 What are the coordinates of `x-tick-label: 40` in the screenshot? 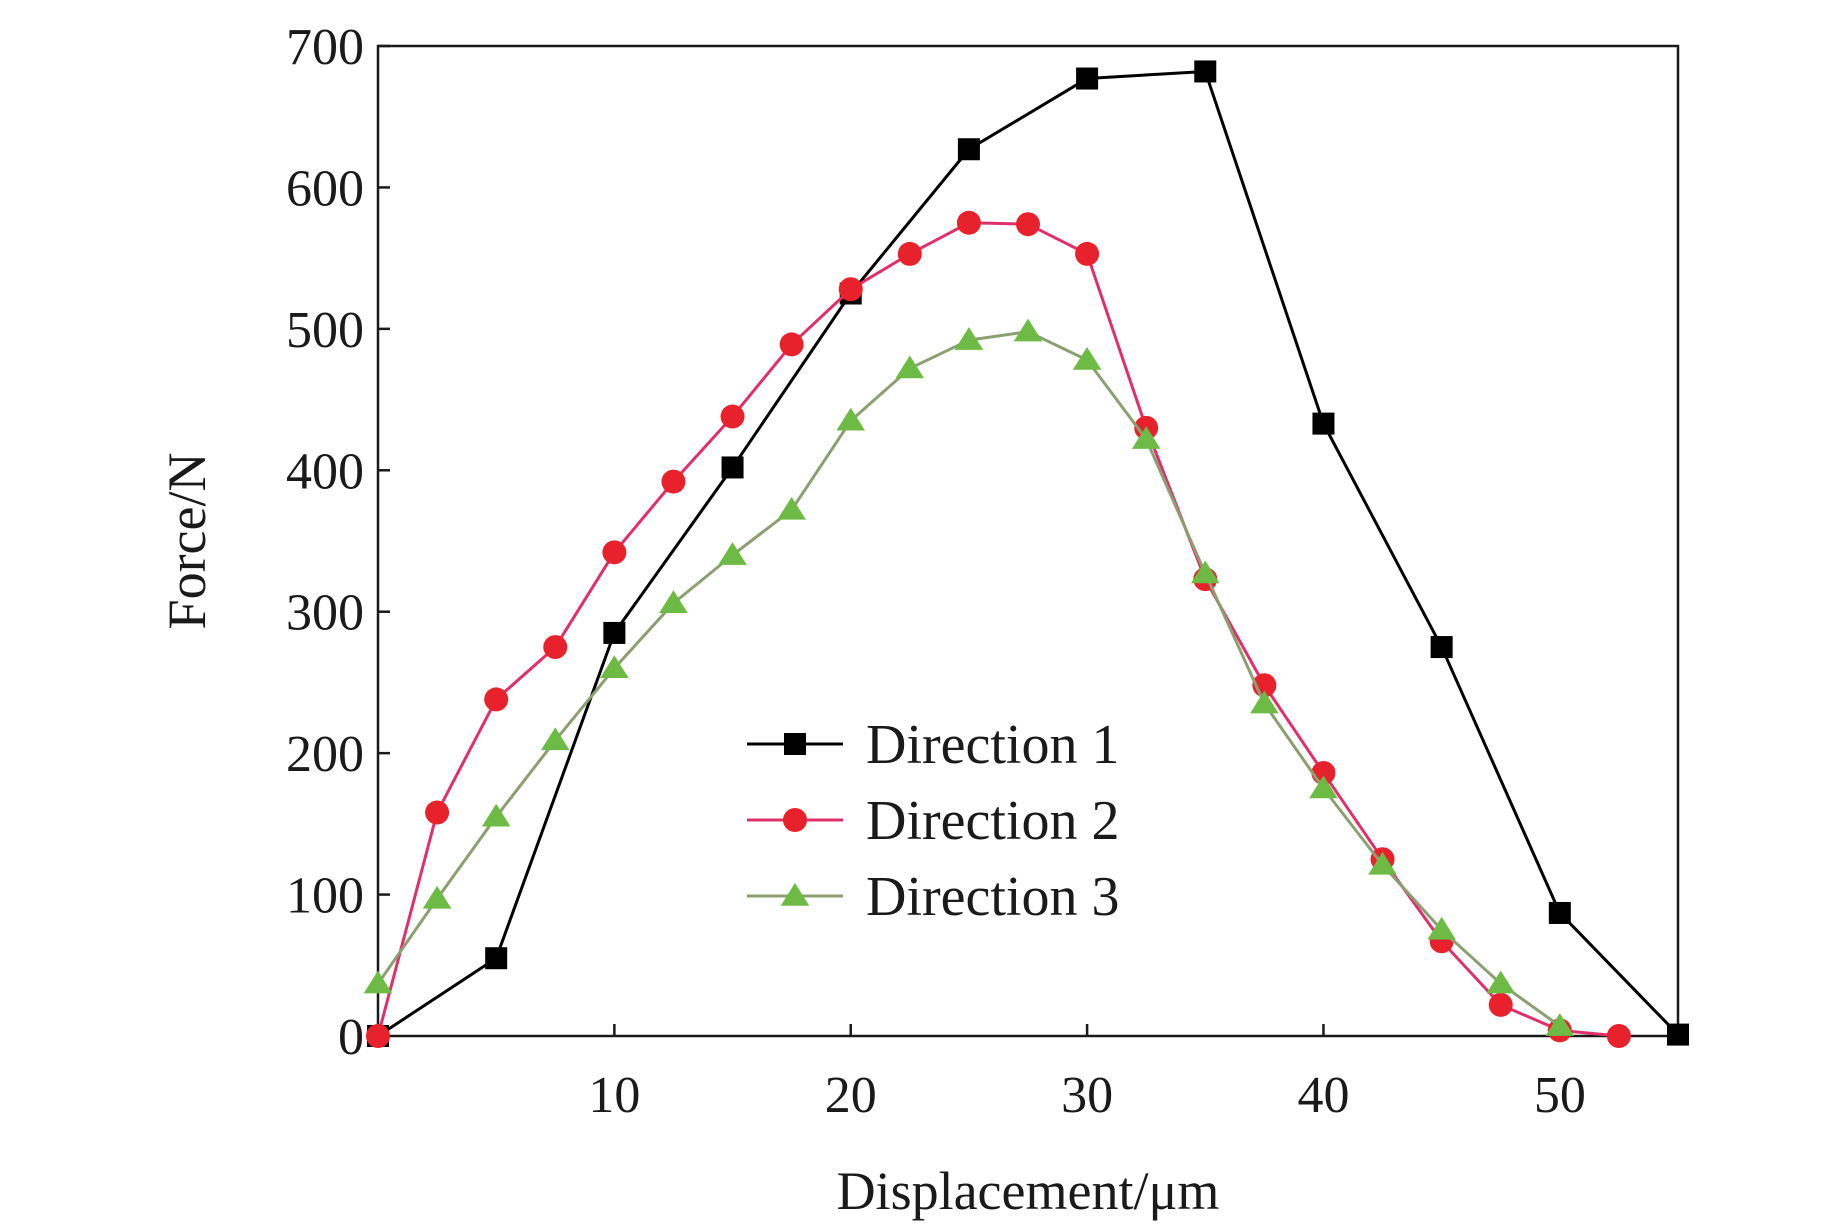 It's located at (1323, 1095).